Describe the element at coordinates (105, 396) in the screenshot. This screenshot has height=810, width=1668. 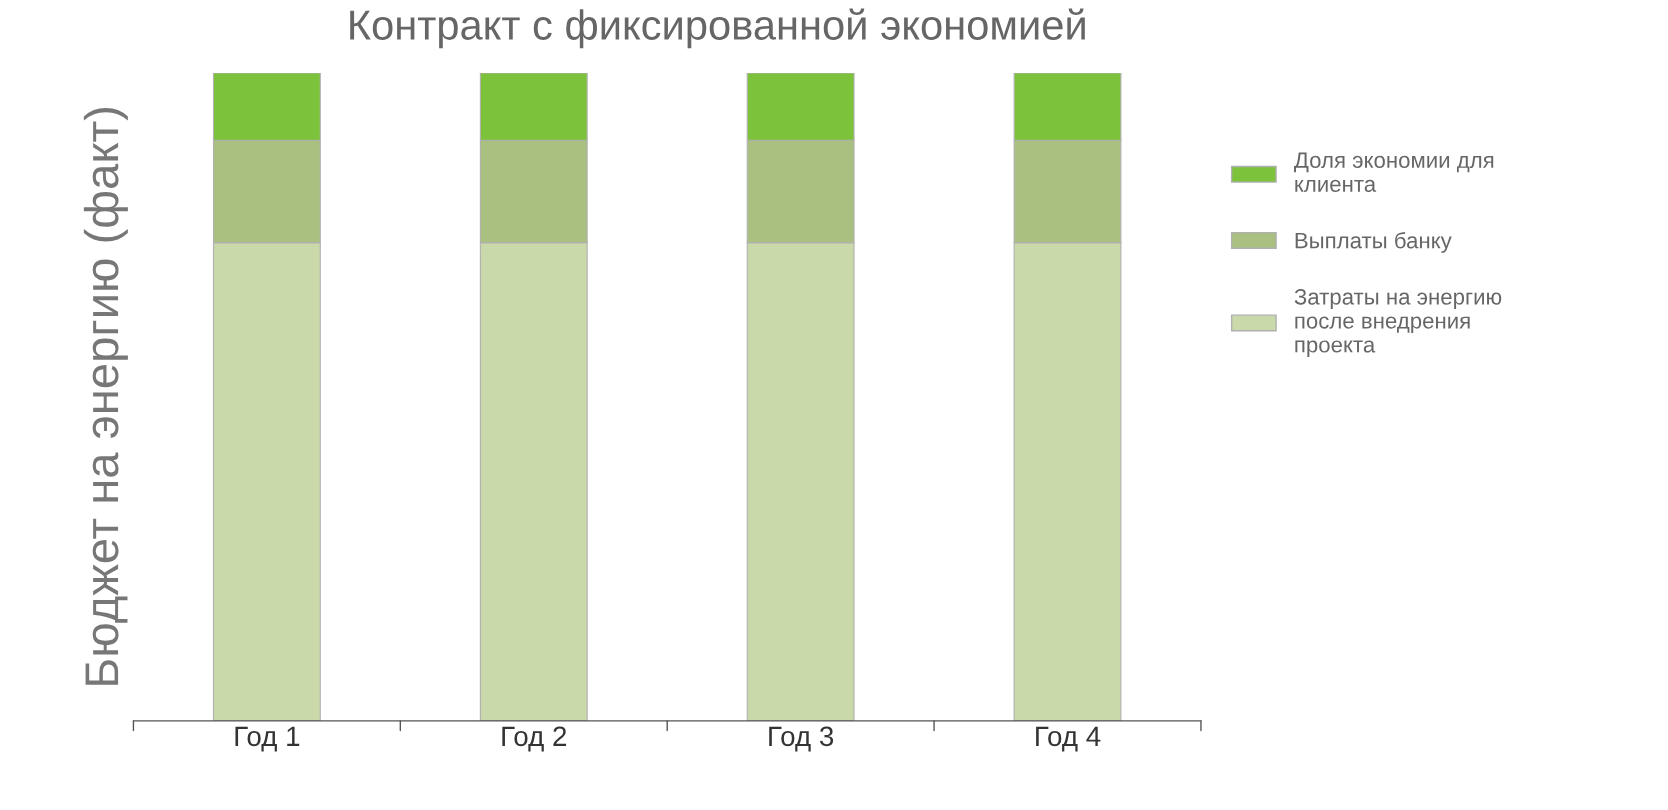
I see `y-axis-title: Бюджет на энергию (факт)` at that location.